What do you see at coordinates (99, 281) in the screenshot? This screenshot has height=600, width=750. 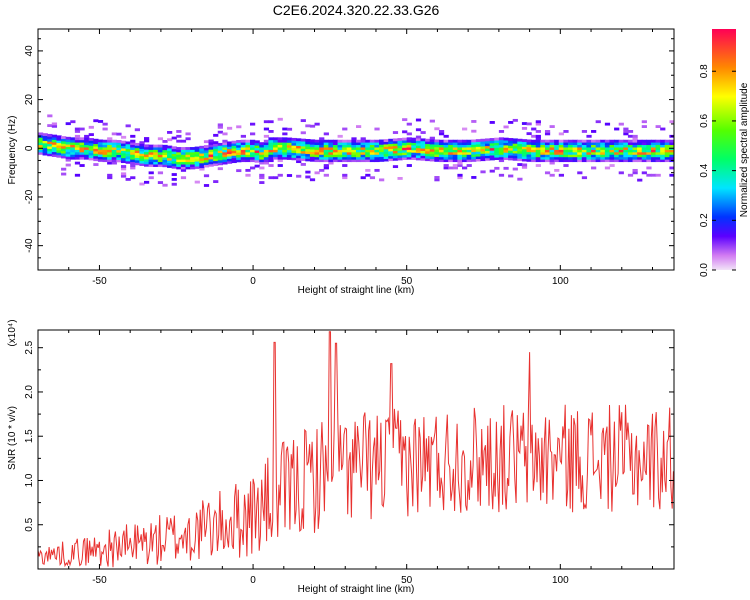 I see `heatmap-x-tick-label: -50` at bounding box center [99, 281].